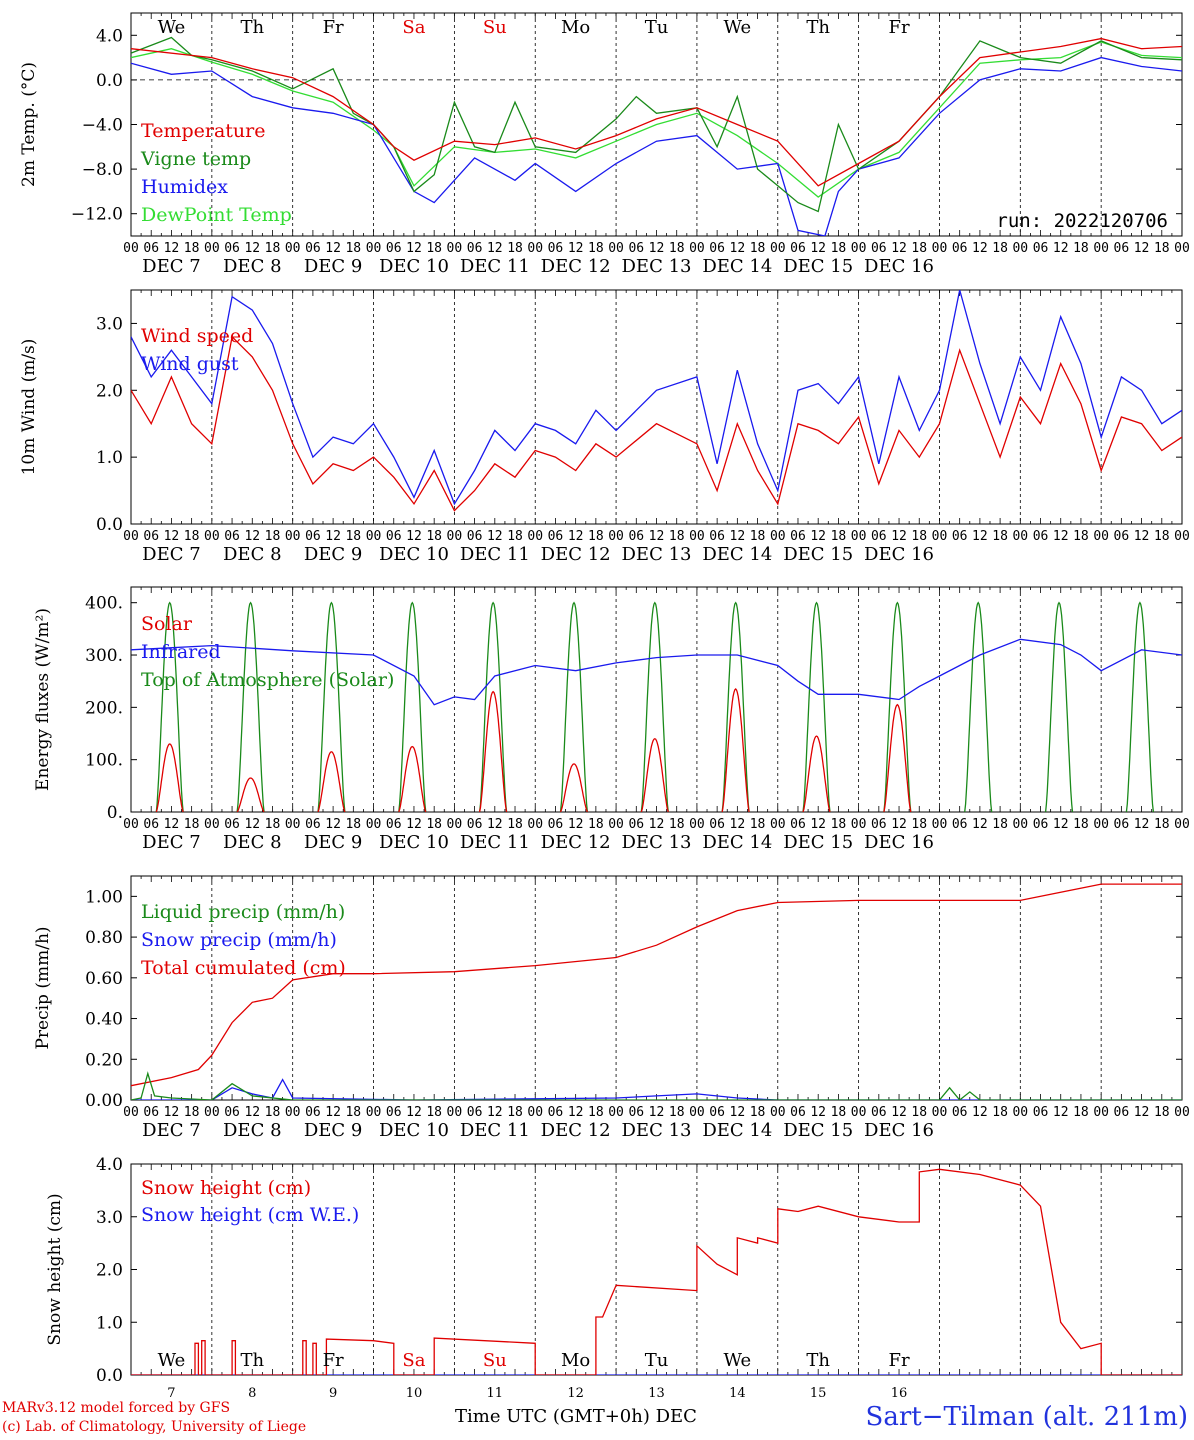  I want to click on legend-entry: Infrared, so click(181, 652).